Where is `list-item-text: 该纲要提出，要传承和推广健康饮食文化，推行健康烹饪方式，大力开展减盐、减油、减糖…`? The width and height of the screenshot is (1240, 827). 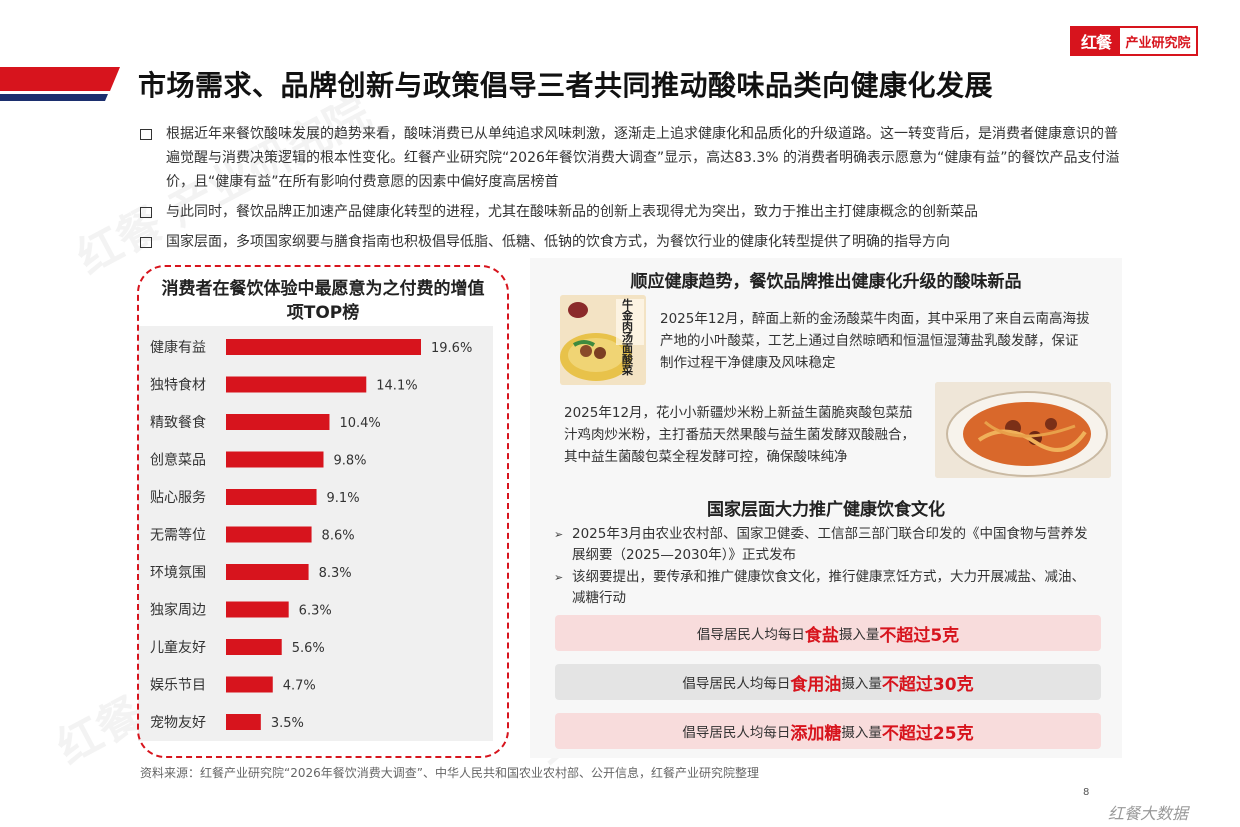
list-item-text: 该纲要提出，要传承和推广健康饮食文化，推行健康烹饪方式，大力开展减盐、减油、减糖… is located at coordinates (828, 587).